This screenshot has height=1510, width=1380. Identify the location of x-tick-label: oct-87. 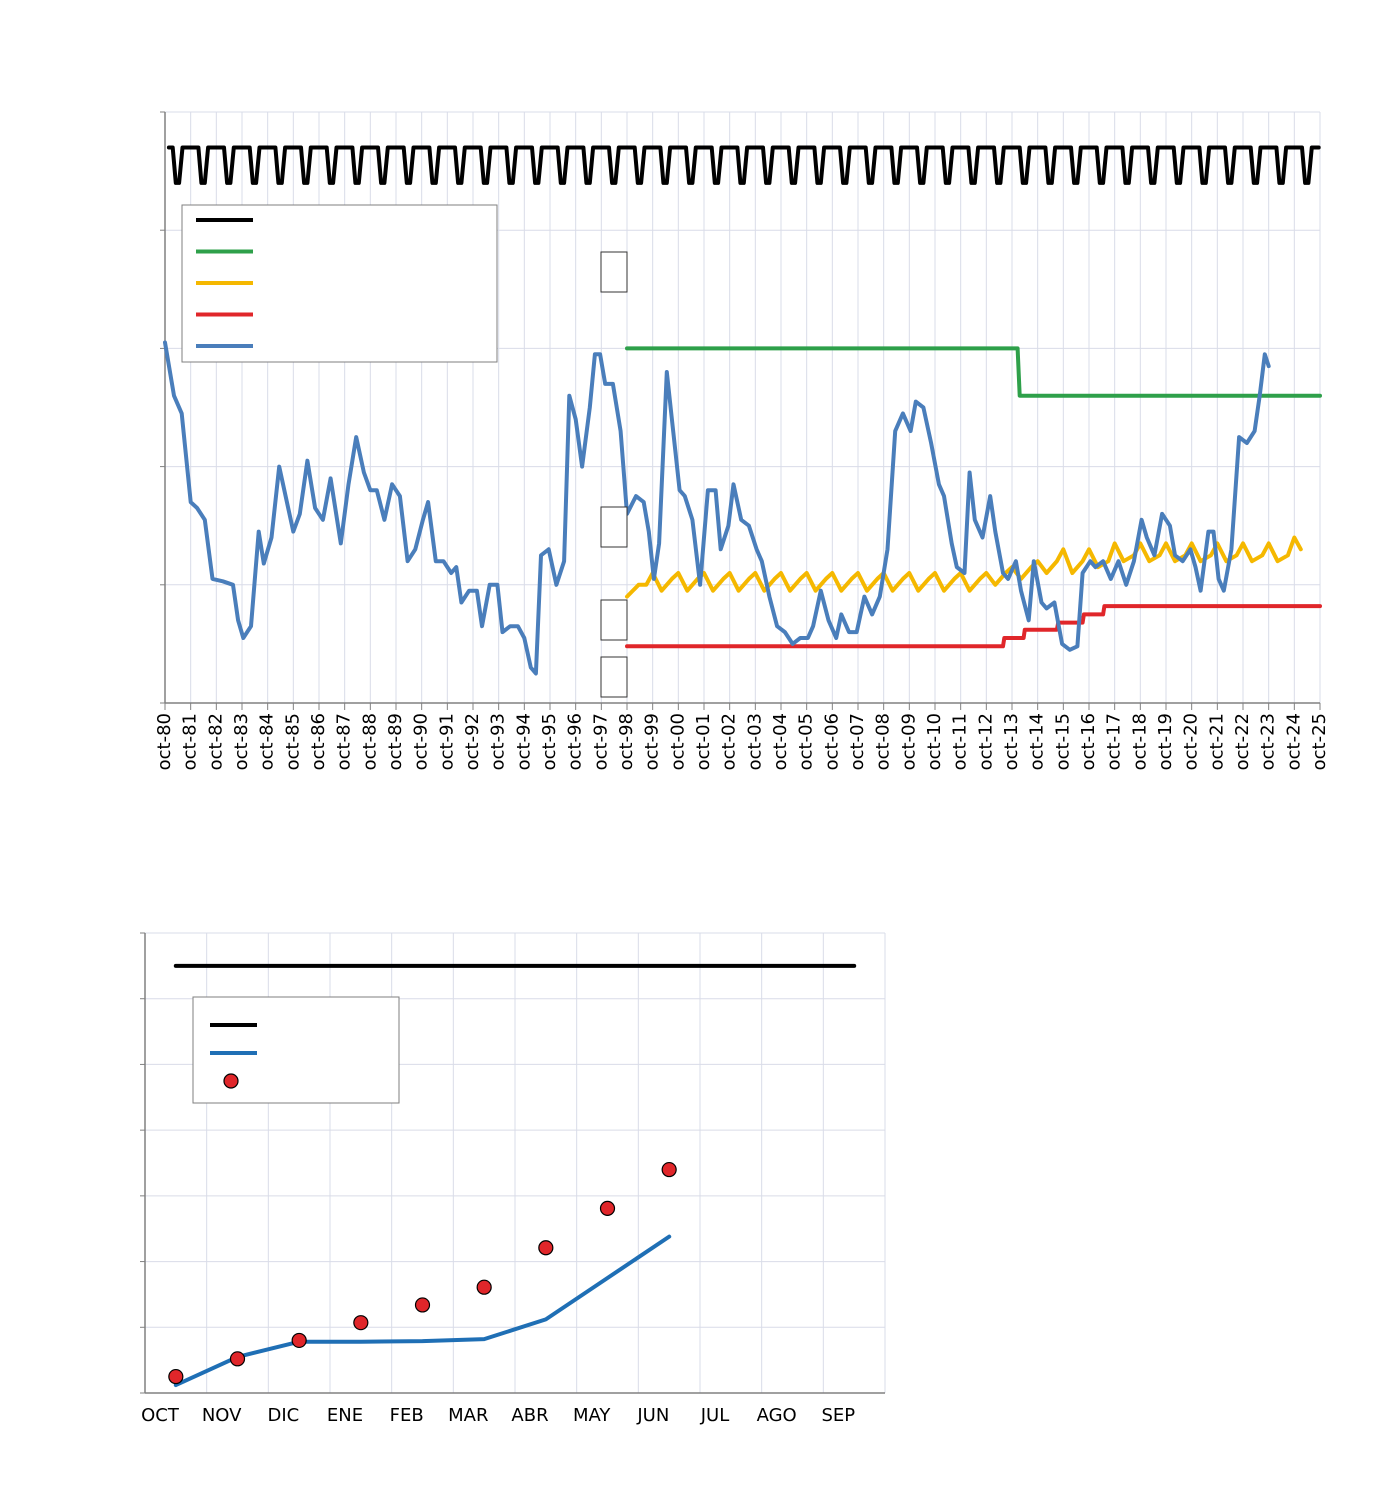
(344, 741).